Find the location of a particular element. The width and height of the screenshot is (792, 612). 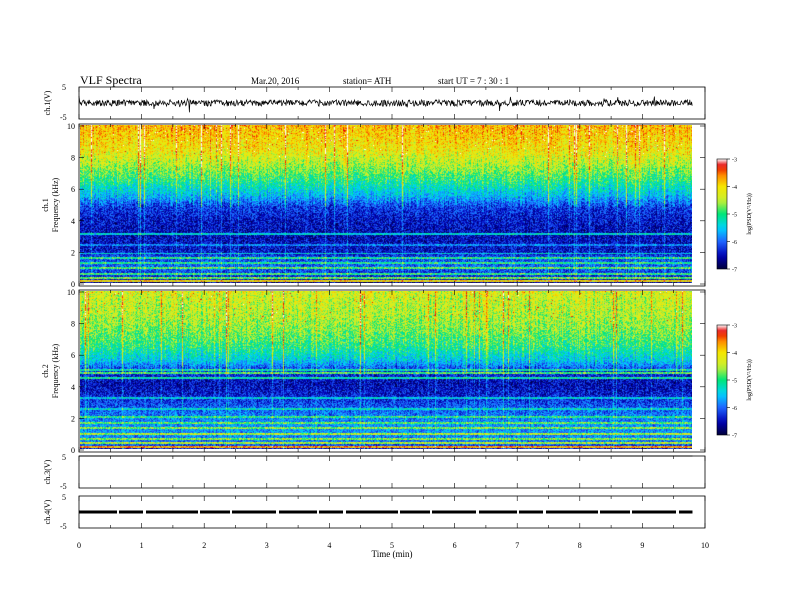

ch2-colorbar-ticks: -3 -4 -5 -6 -7 is located at coordinates (732, 382).